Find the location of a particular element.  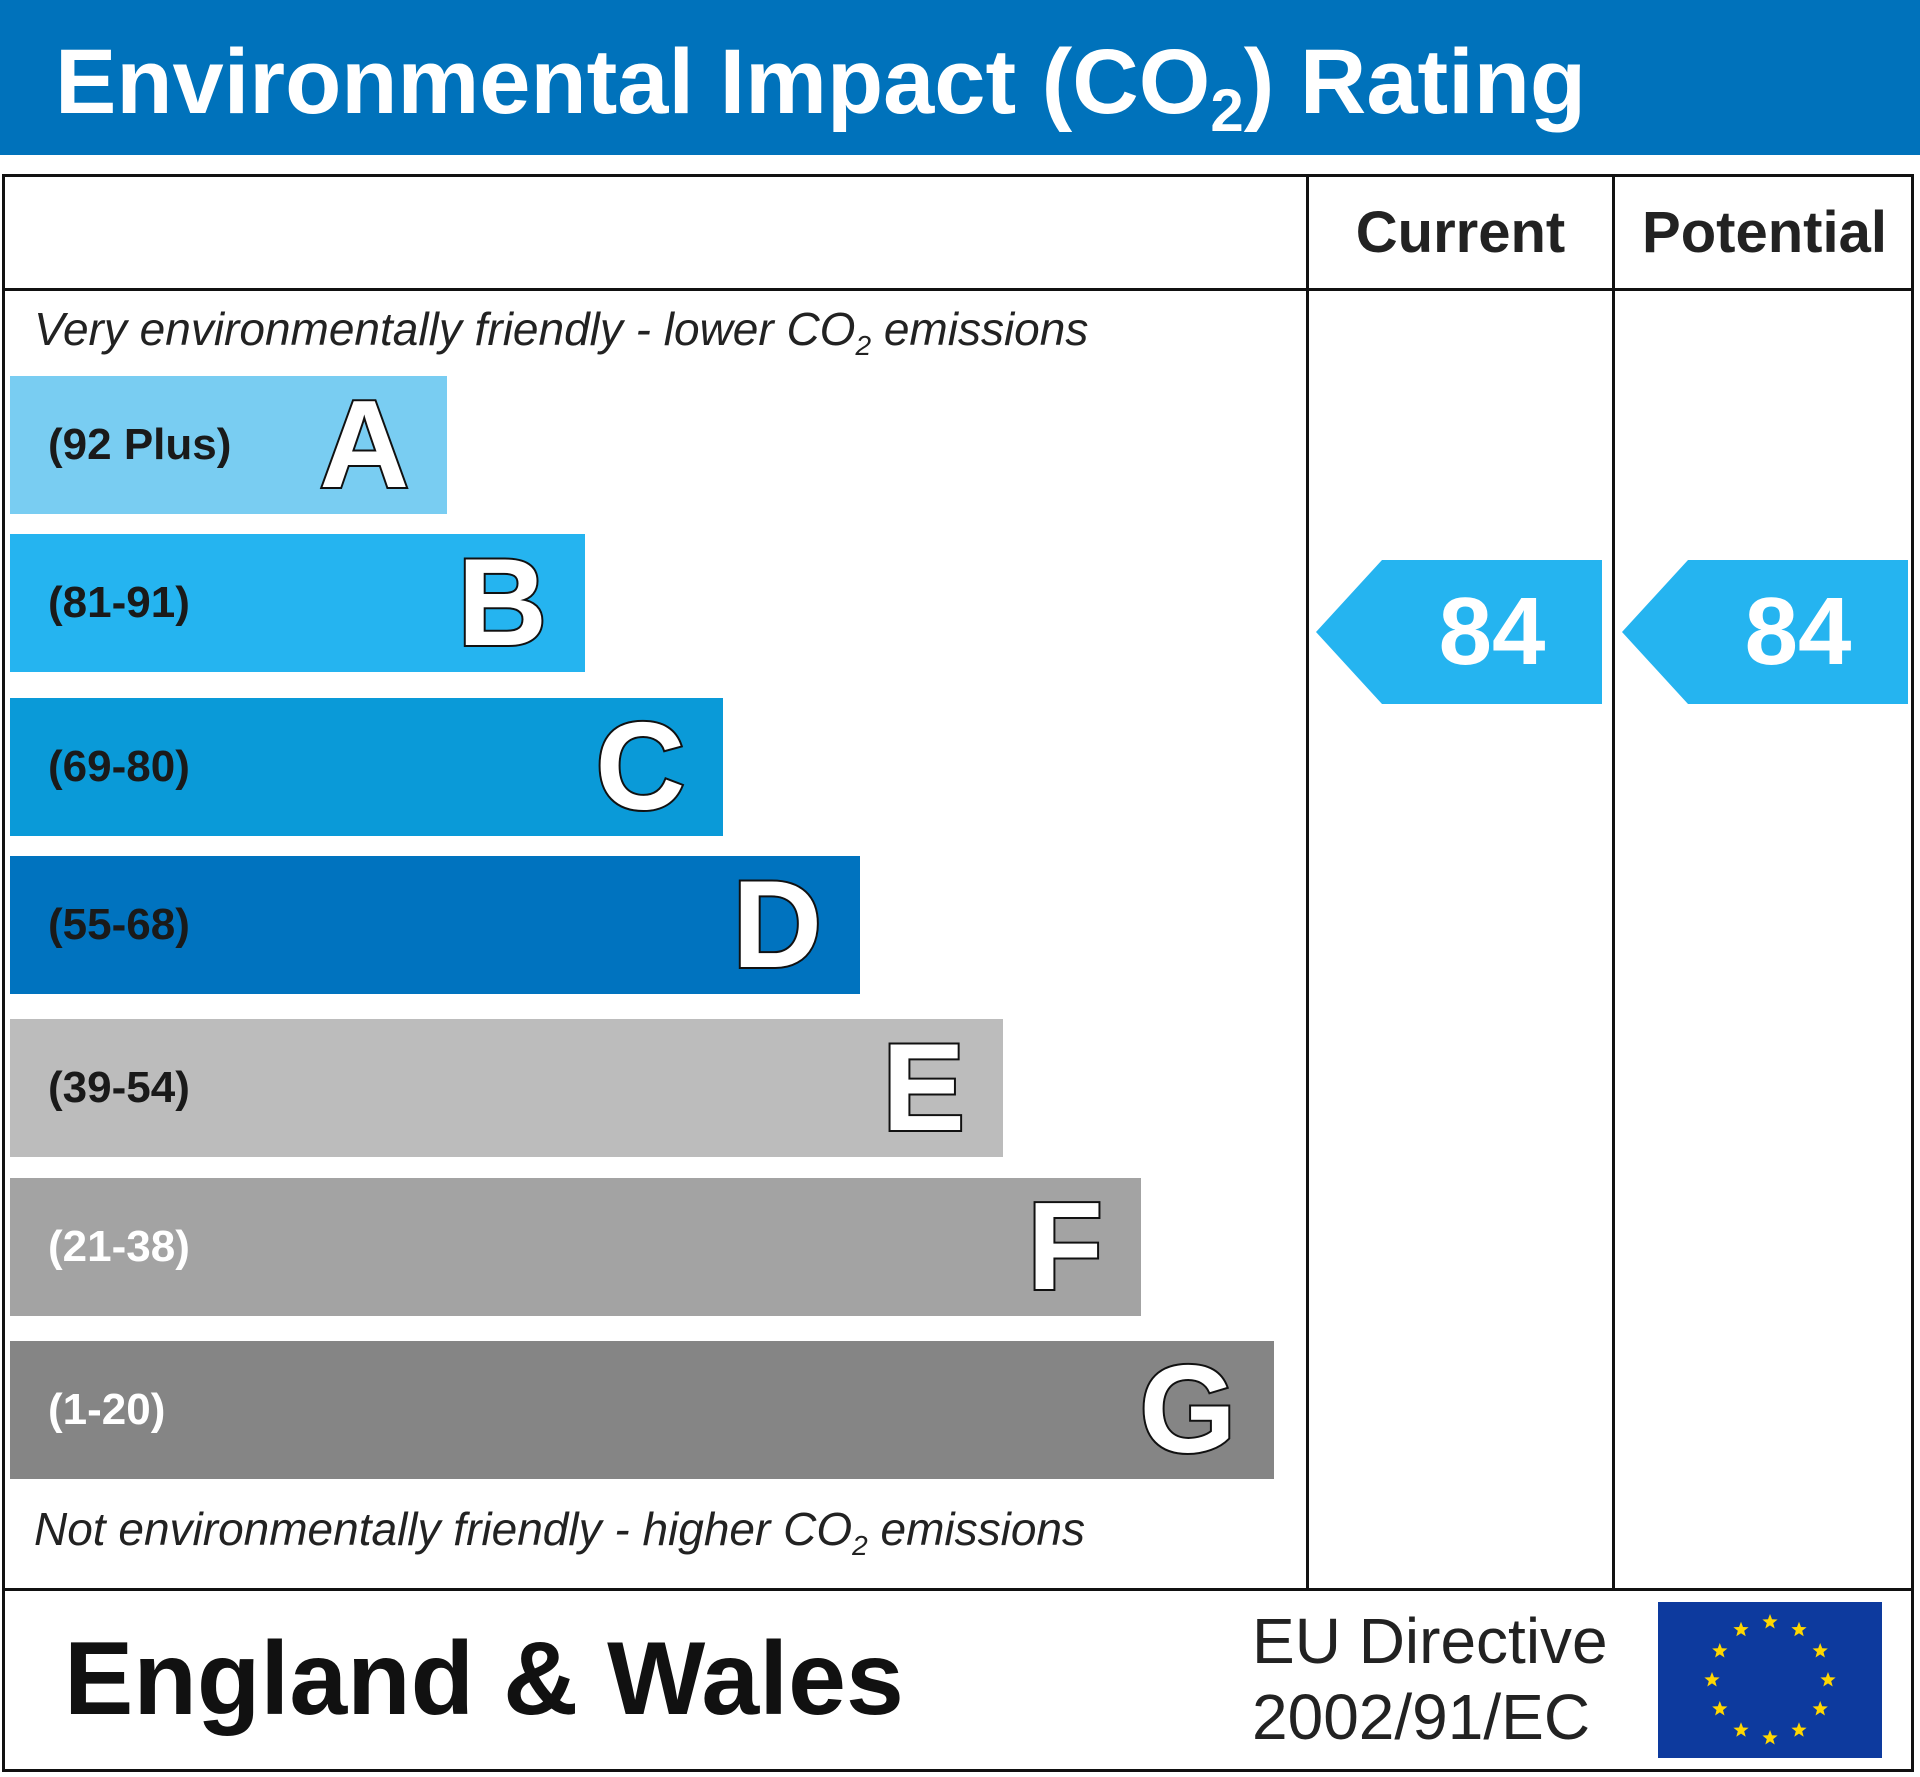

column-header-current: Current is located at coordinates (1460, 232).